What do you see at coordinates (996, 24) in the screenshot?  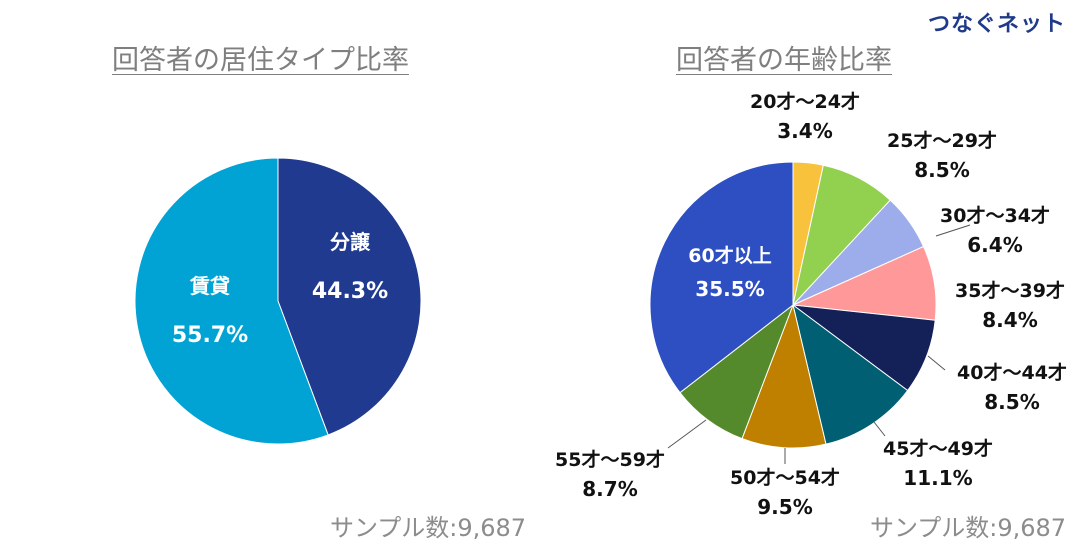 I see `brand-logo: つなぐネット` at bounding box center [996, 24].